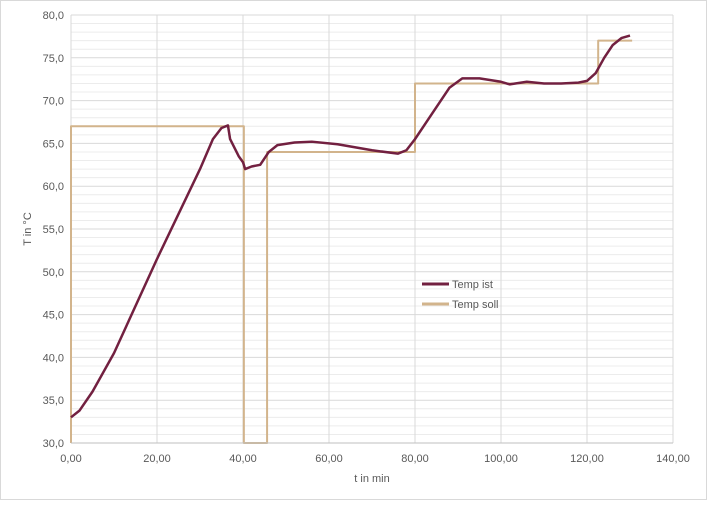 This screenshot has width=707, height=506. I want to click on x-tick-label: 140,00, so click(673, 459).